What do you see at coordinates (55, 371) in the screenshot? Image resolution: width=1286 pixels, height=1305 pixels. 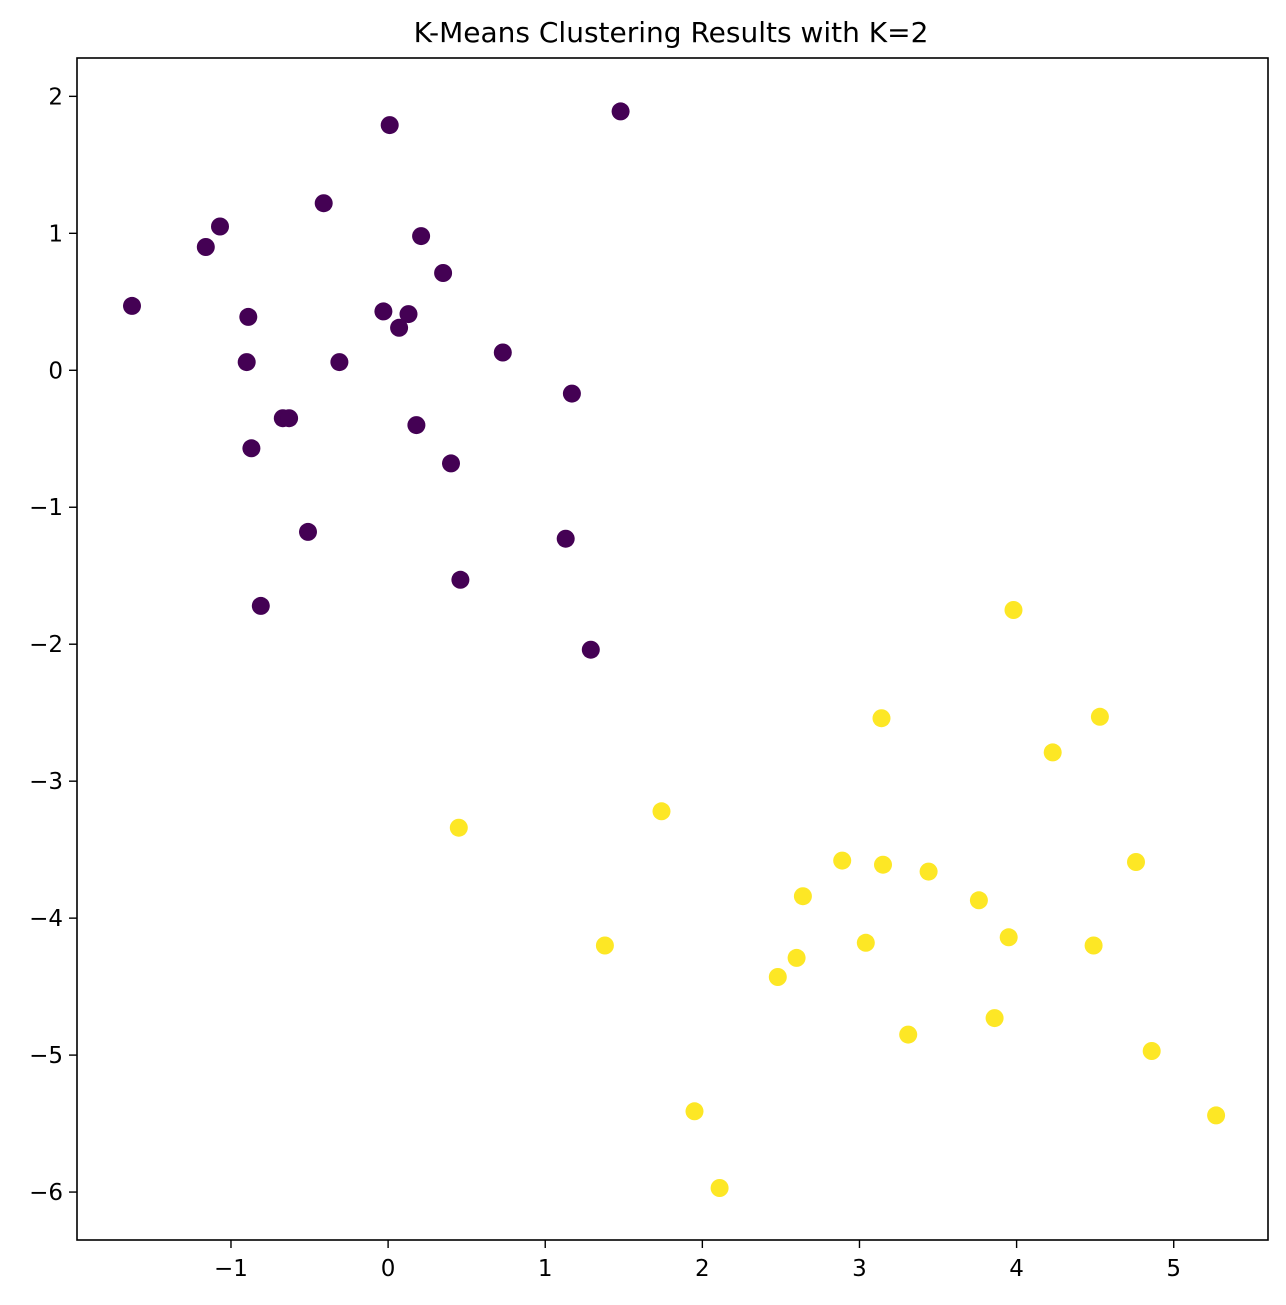 I see `y-tick-label: 0` at bounding box center [55, 371].